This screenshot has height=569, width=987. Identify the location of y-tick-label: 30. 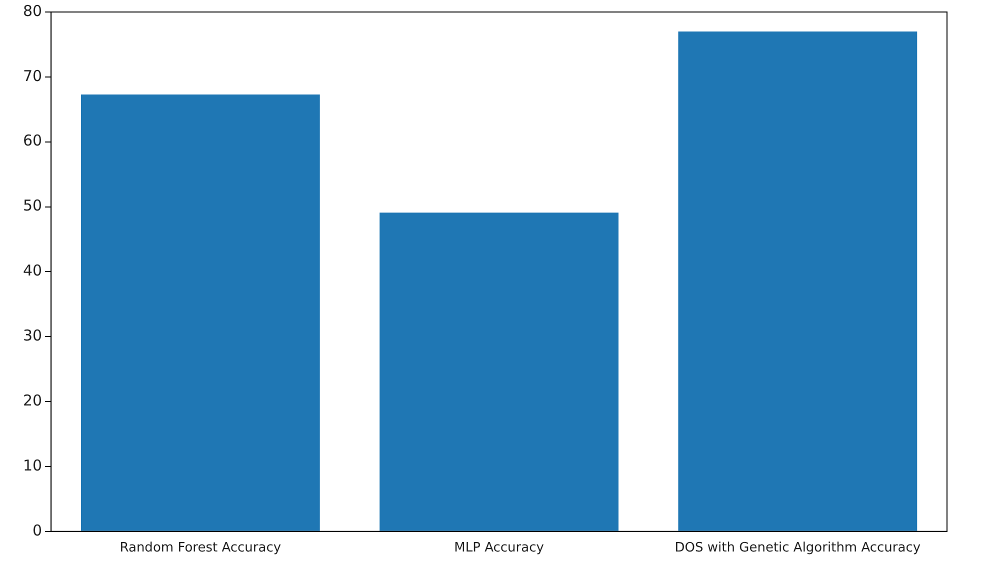
(32, 335).